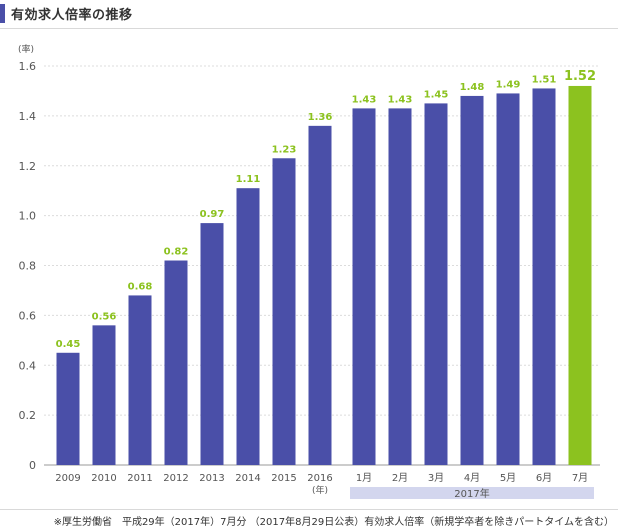 This screenshot has width=618, height=531. Describe the element at coordinates (28, 216) in the screenshot. I see `y-tick-label: 1.0` at that location.